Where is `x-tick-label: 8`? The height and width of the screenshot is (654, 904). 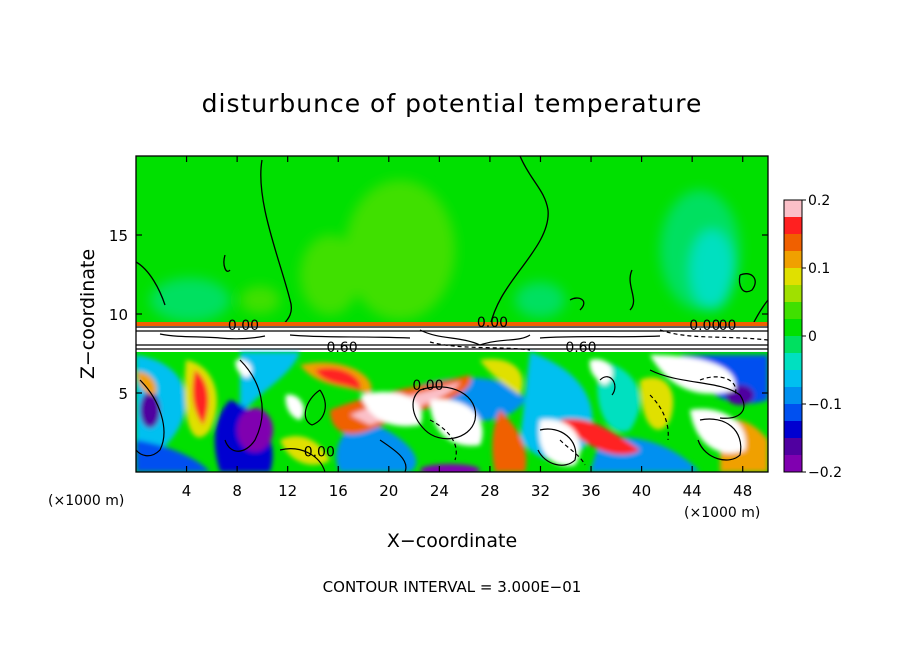
x-tick-label: 8 is located at coordinates (237, 491).